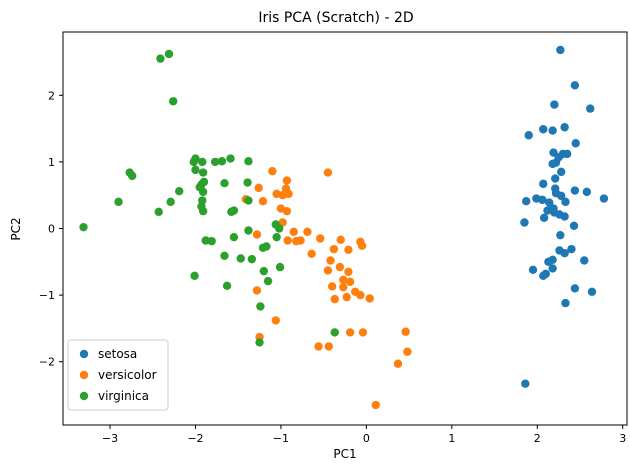 This screenshot has width=630, height=470. I want to click on legend-marker-versicolor, so click(84, 375).